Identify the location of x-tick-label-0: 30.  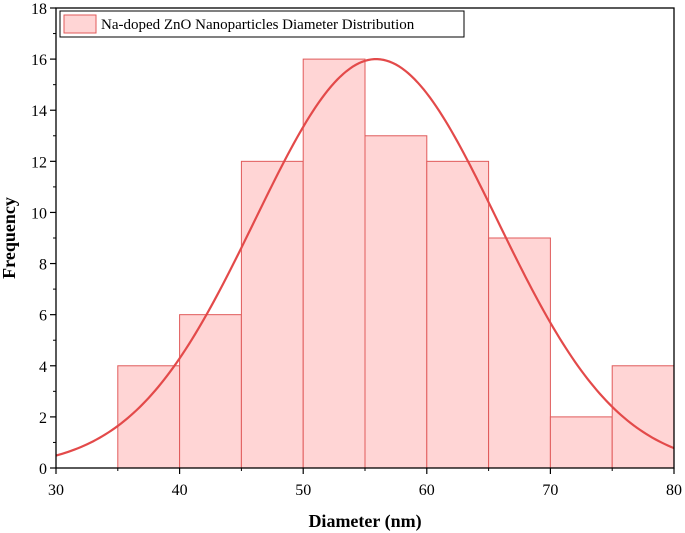
(56, 490).